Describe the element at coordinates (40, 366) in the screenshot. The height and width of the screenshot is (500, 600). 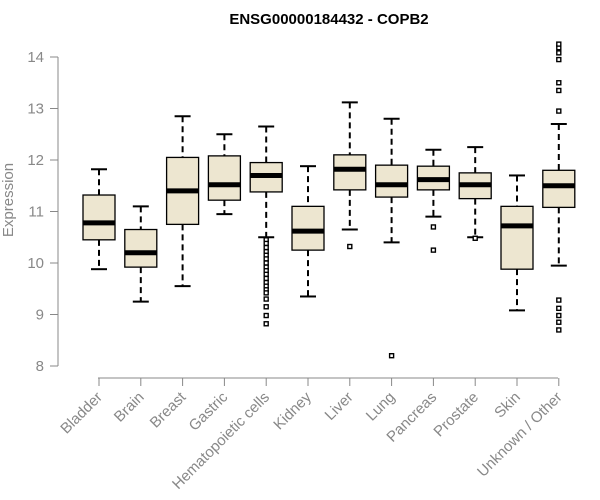
I see `y-tick-label: 8` at that location.